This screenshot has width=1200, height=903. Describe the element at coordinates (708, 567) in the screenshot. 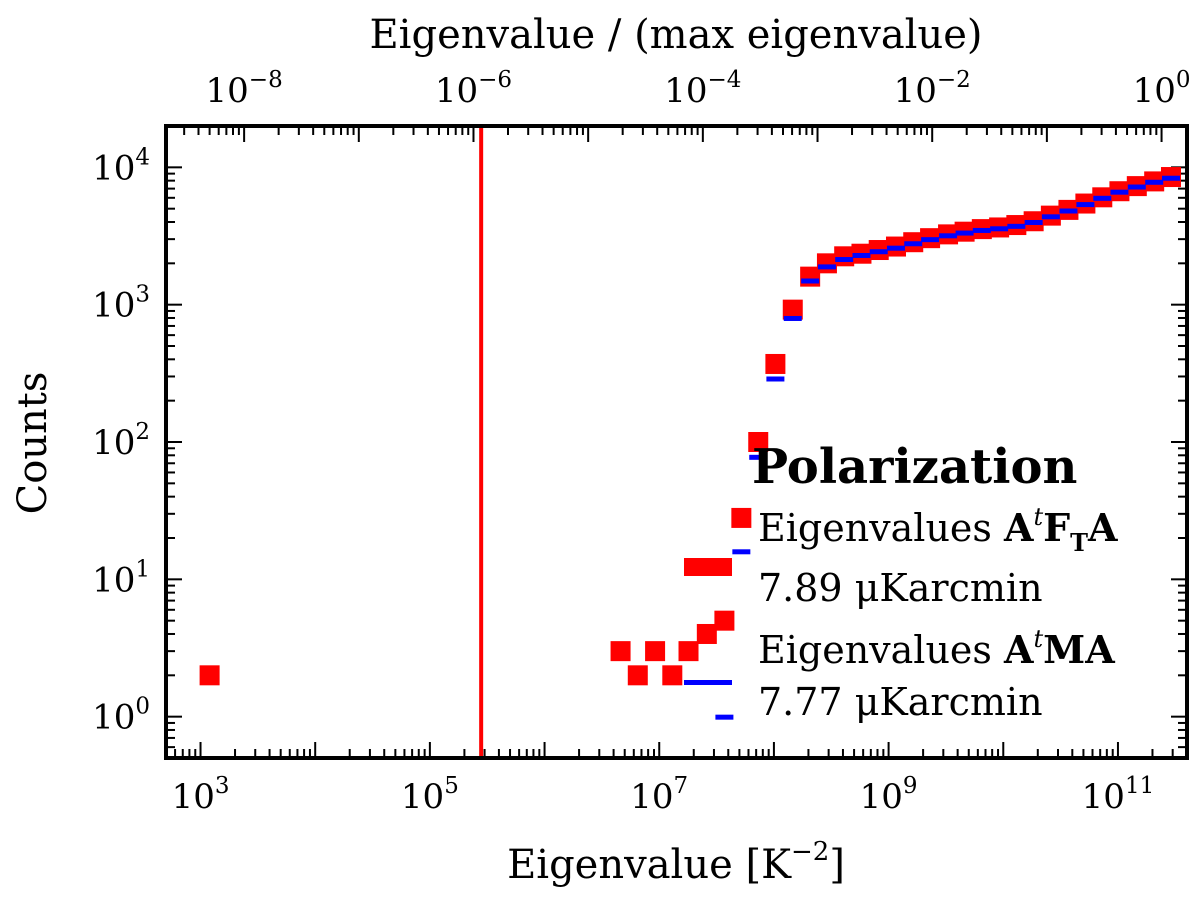

I see `legend-marker-red-square` at that location.